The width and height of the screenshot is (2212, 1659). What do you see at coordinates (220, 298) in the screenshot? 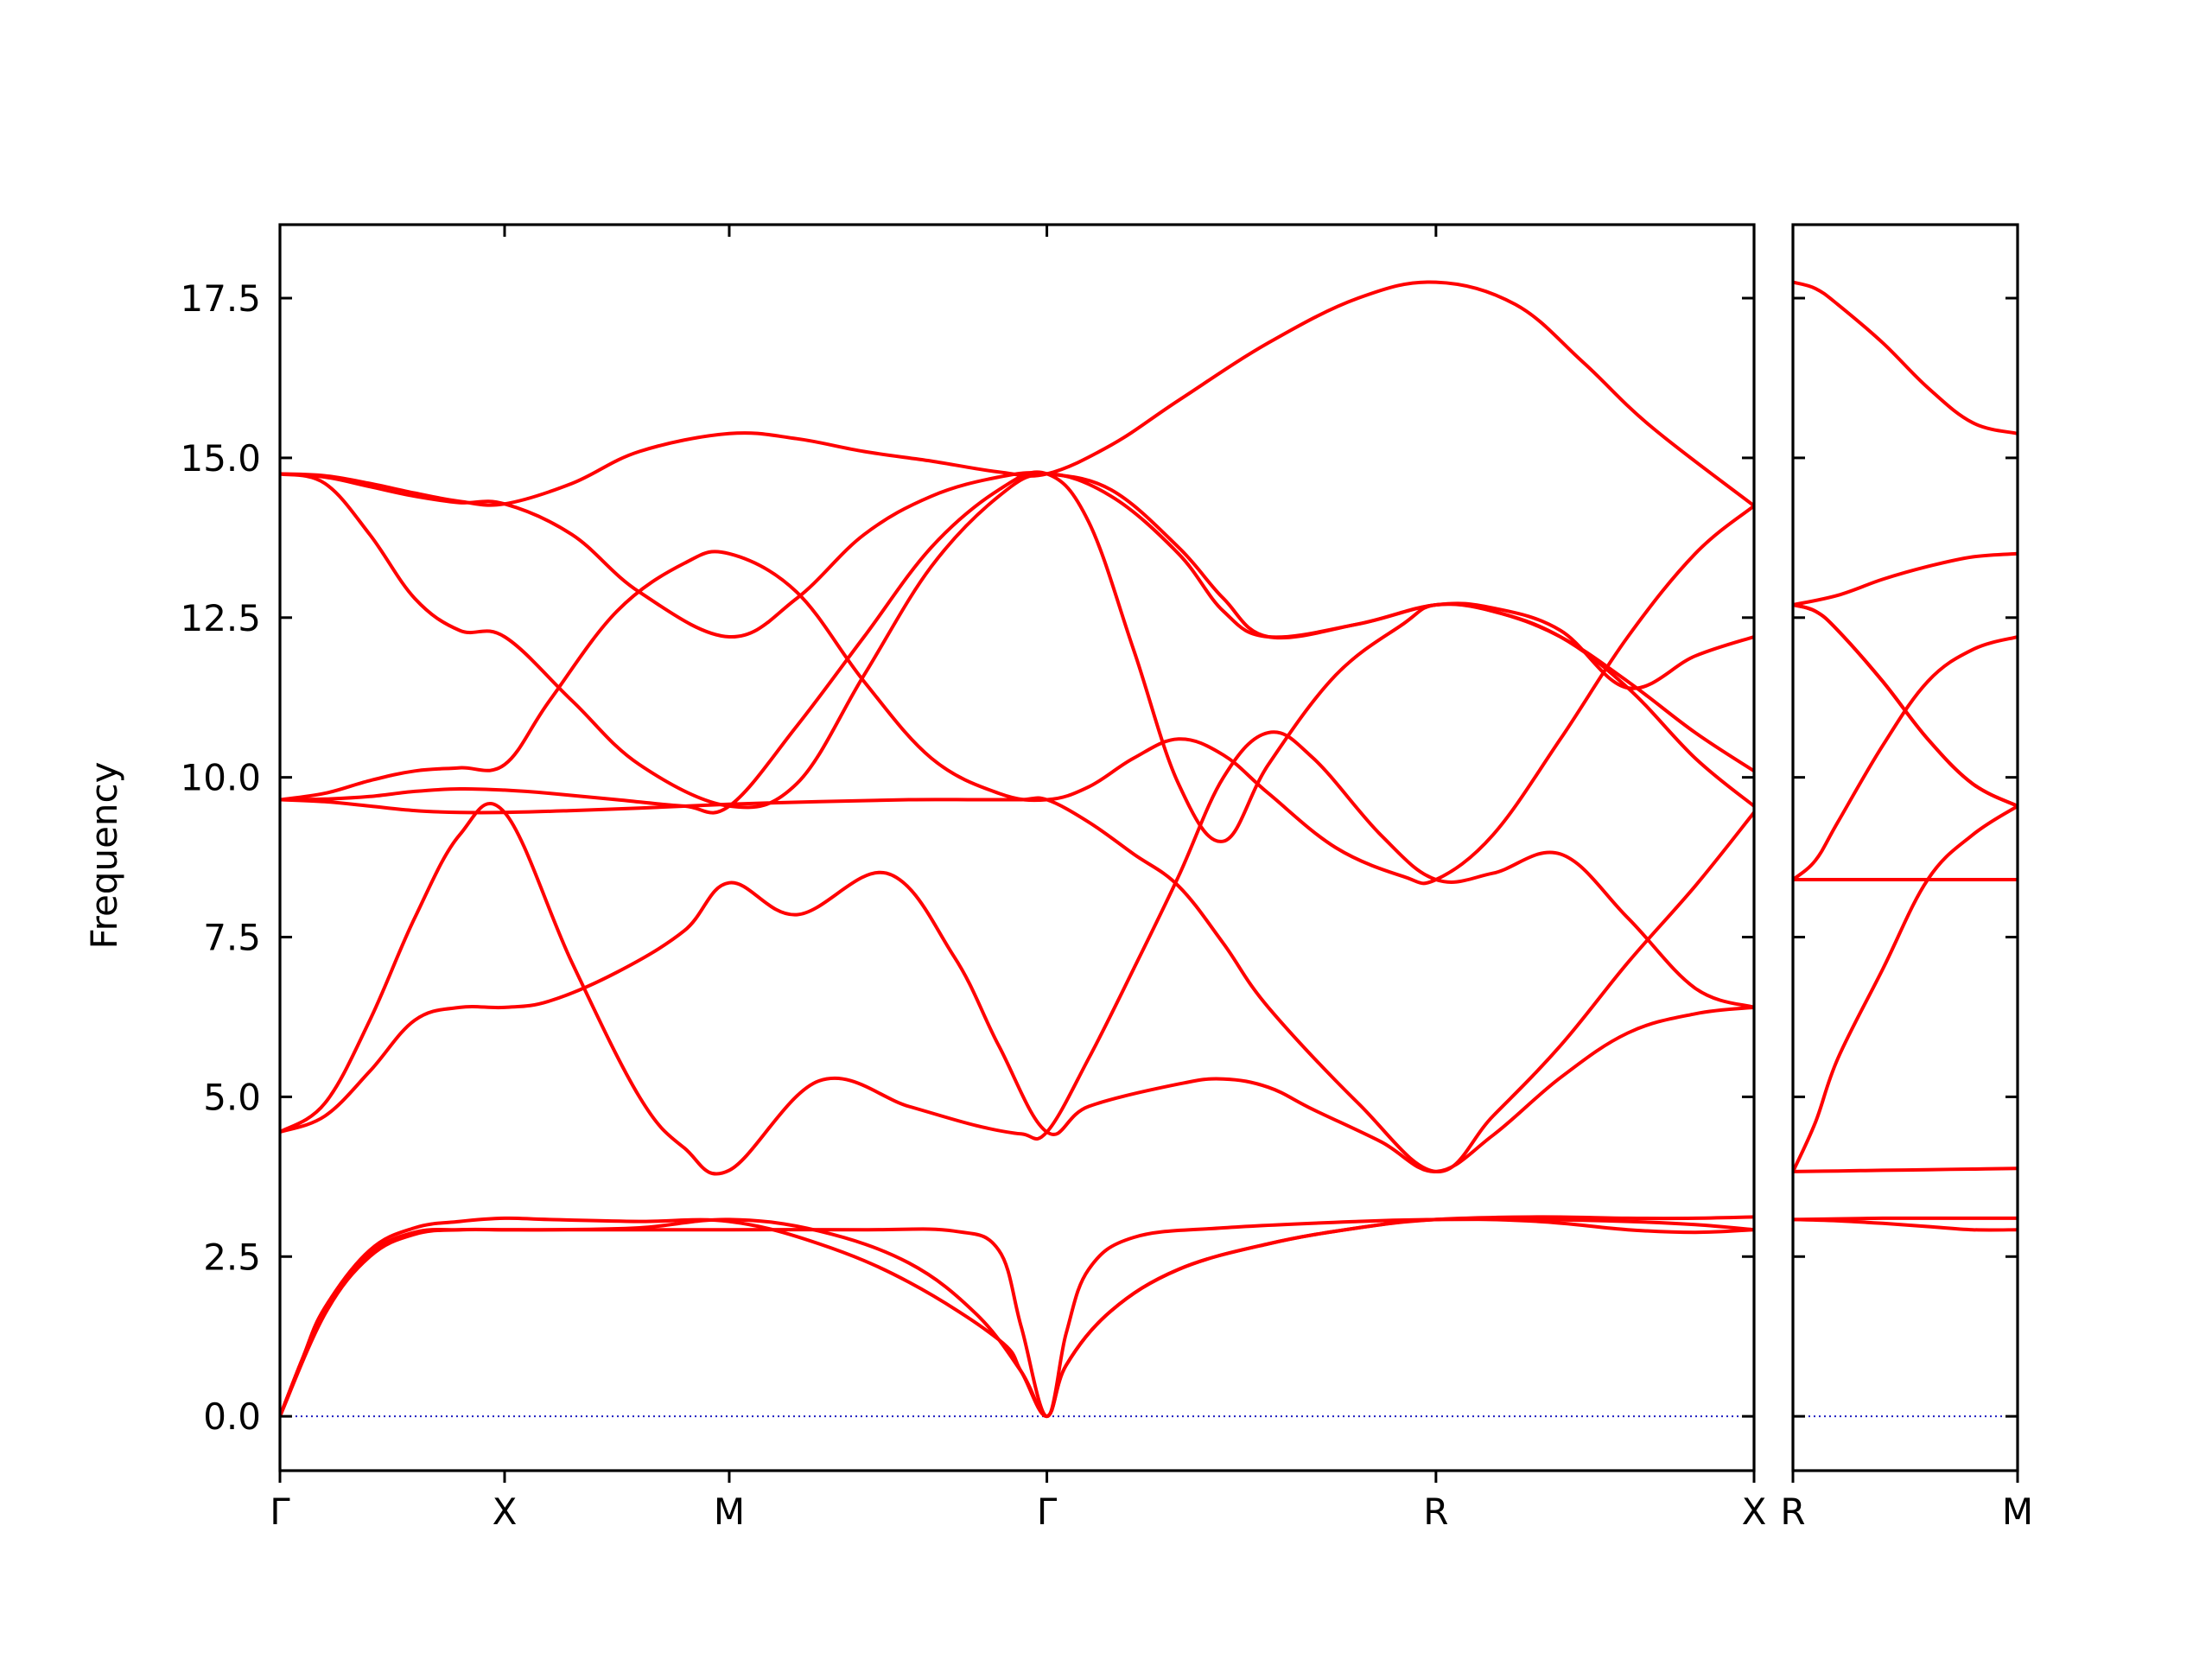
I see `y-tick-label: 17.5` at bounding box center [220, 298].